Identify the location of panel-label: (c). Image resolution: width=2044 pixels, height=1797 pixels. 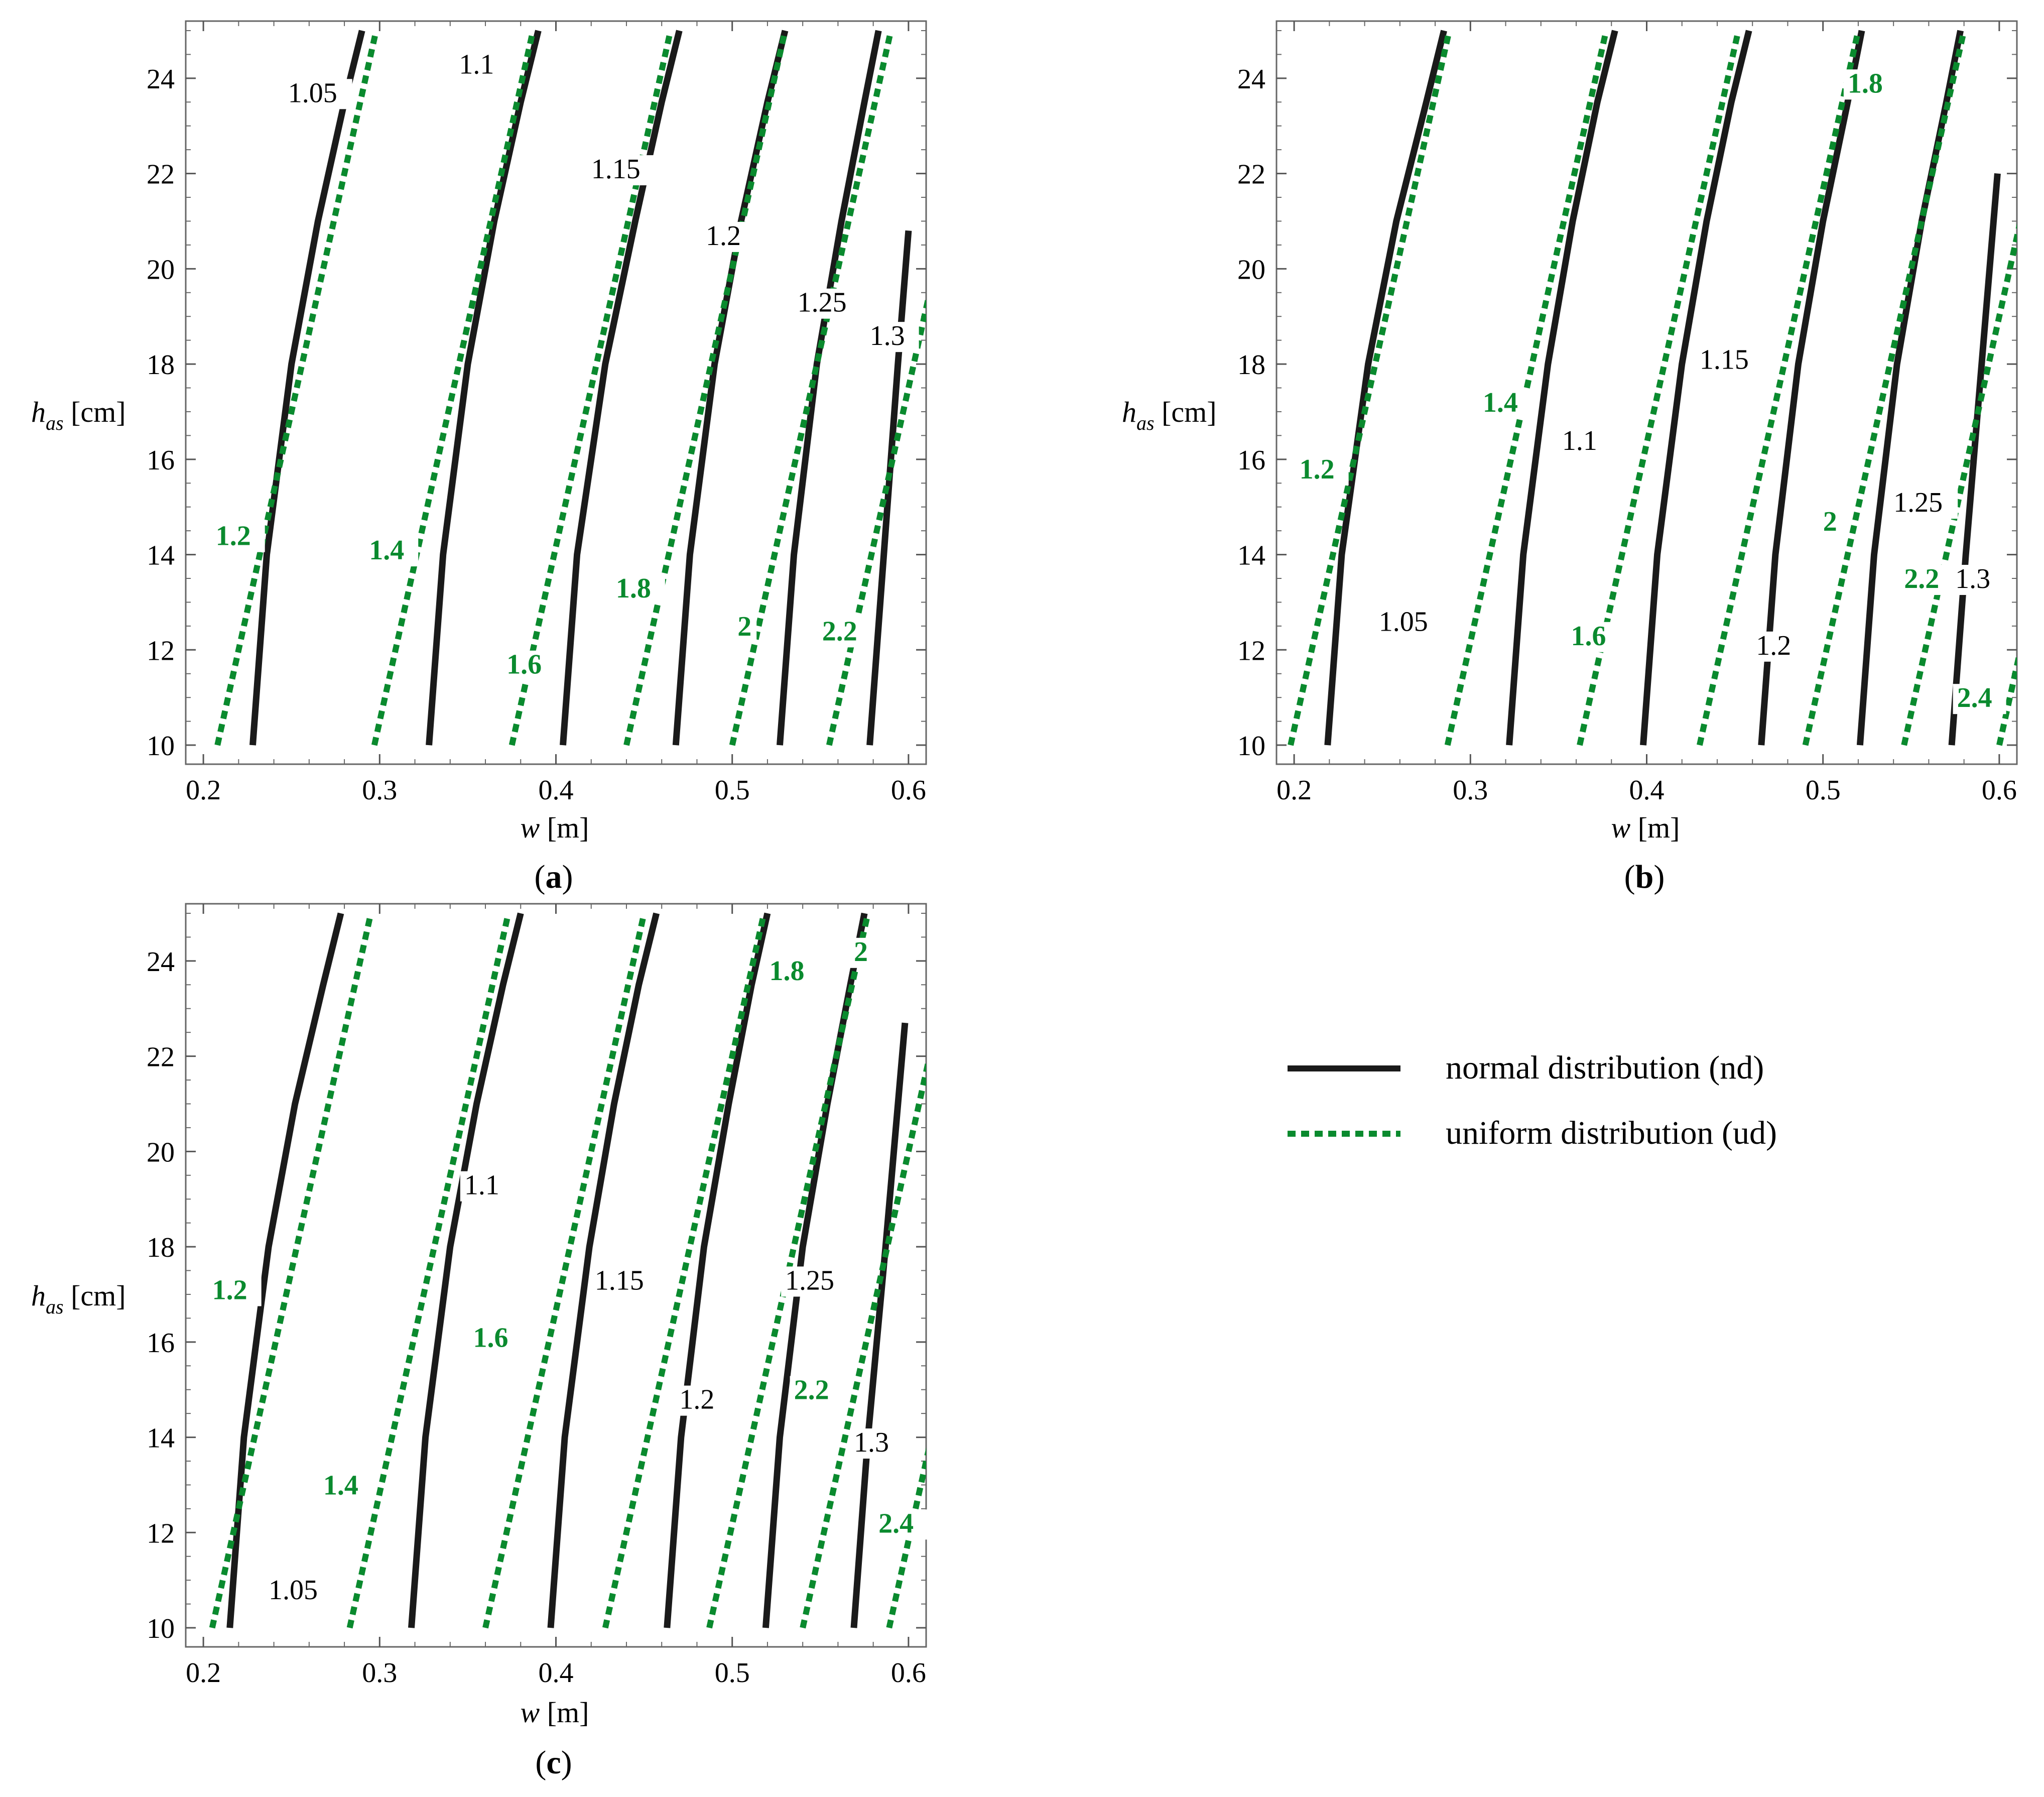
(553, 1763).